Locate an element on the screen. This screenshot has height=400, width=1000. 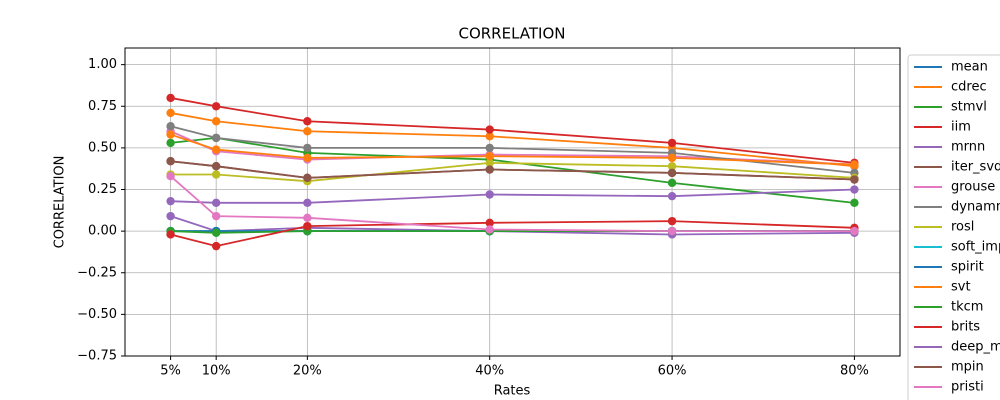
y-tick-label: 0.00 is located at coordinates (102, 231).